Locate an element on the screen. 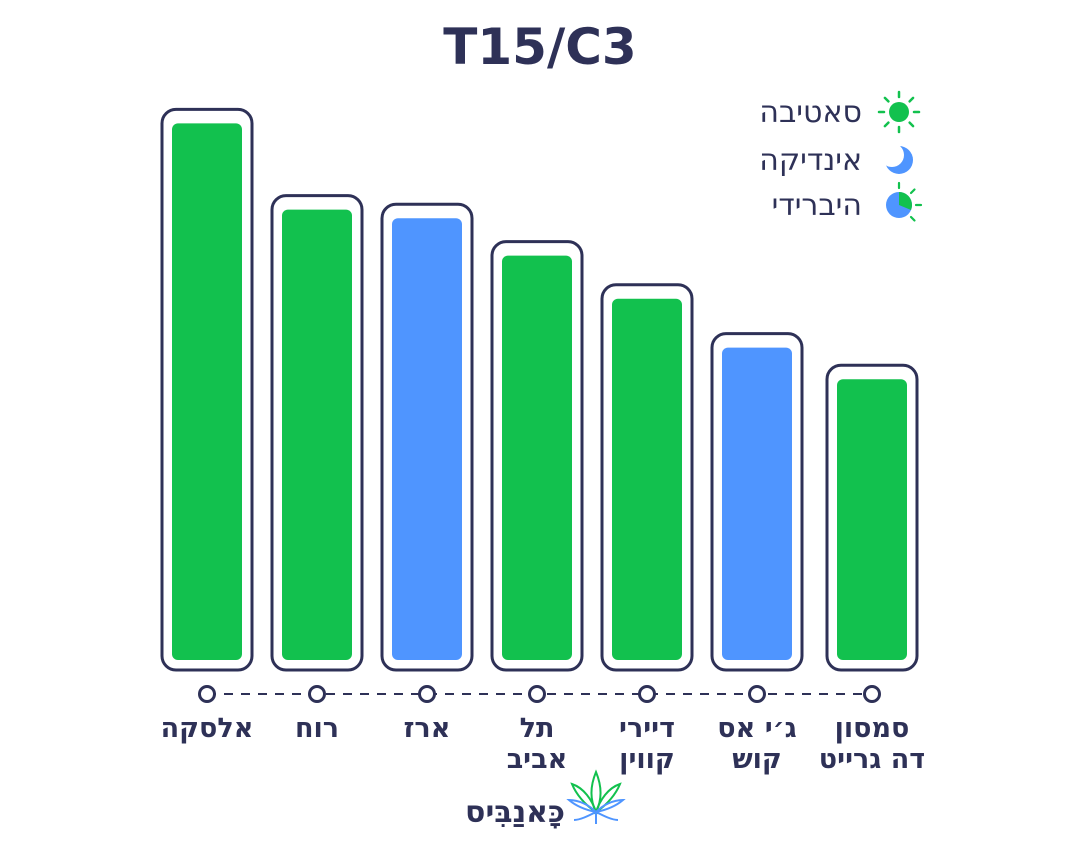 The width and height of the screenshot is (1080, 844). chart-title: T15/C3 is located at coordinates (539, 47).